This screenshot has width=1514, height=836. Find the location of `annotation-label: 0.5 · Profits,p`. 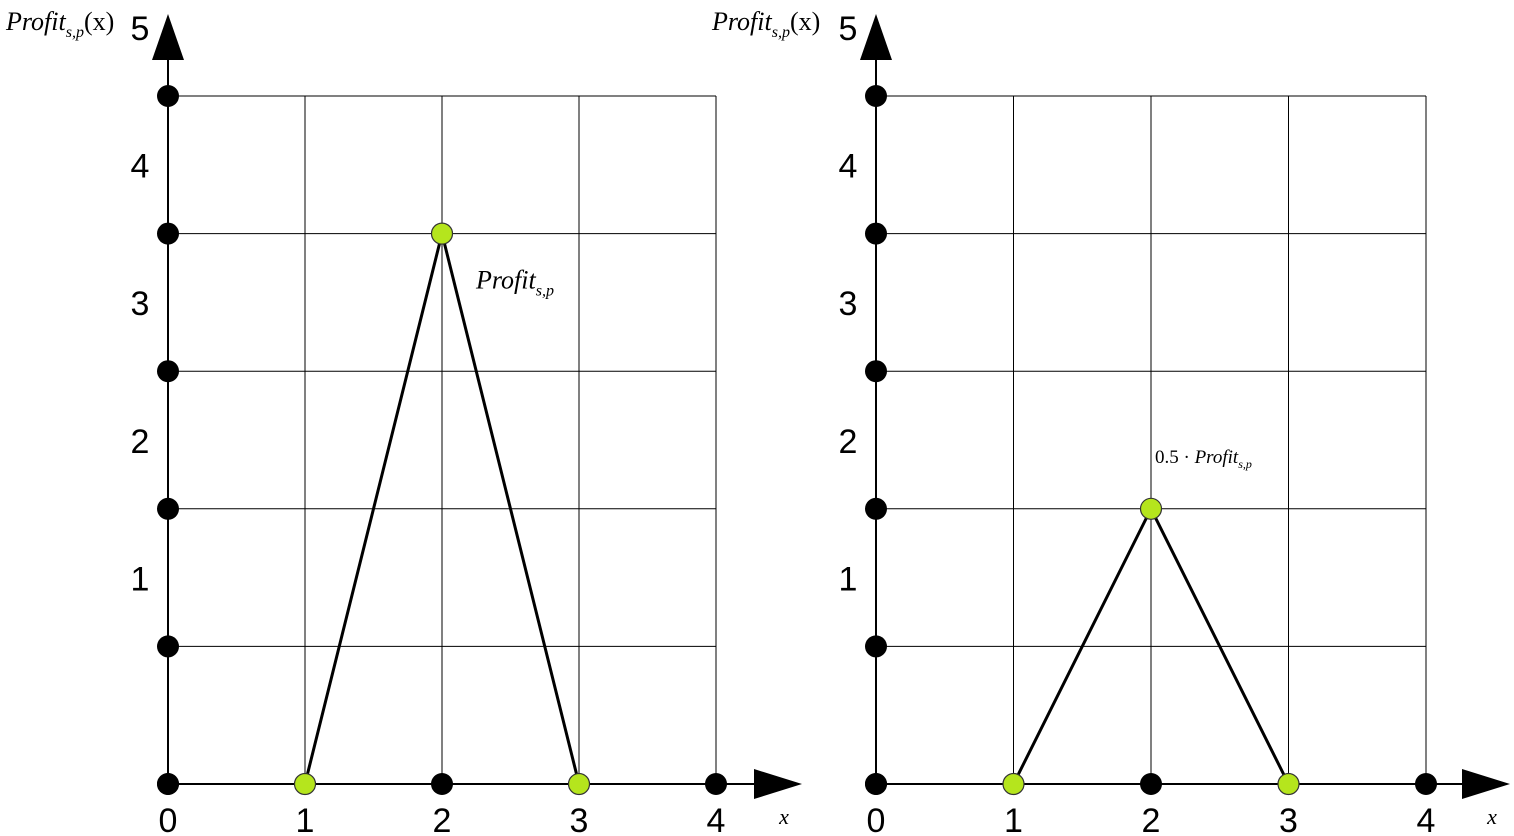

annotation-label: 0.5 · Profits,p is located at coordinates (1203, 459).